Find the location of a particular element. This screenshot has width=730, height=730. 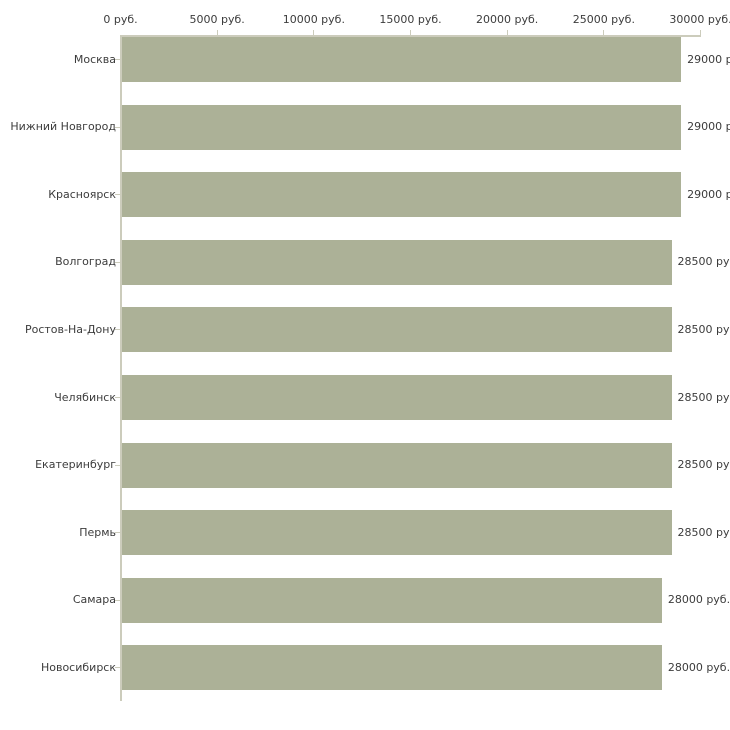

category-label: Самара is located at coordinates (94, 600).